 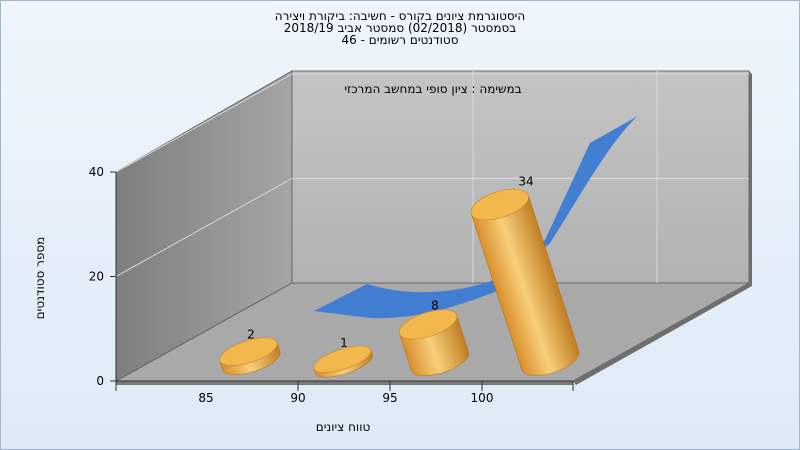 What do you see at coordinates (750, 178) in the screenshot?
I see `wall-edge-right` at bounding box center [750, 178].